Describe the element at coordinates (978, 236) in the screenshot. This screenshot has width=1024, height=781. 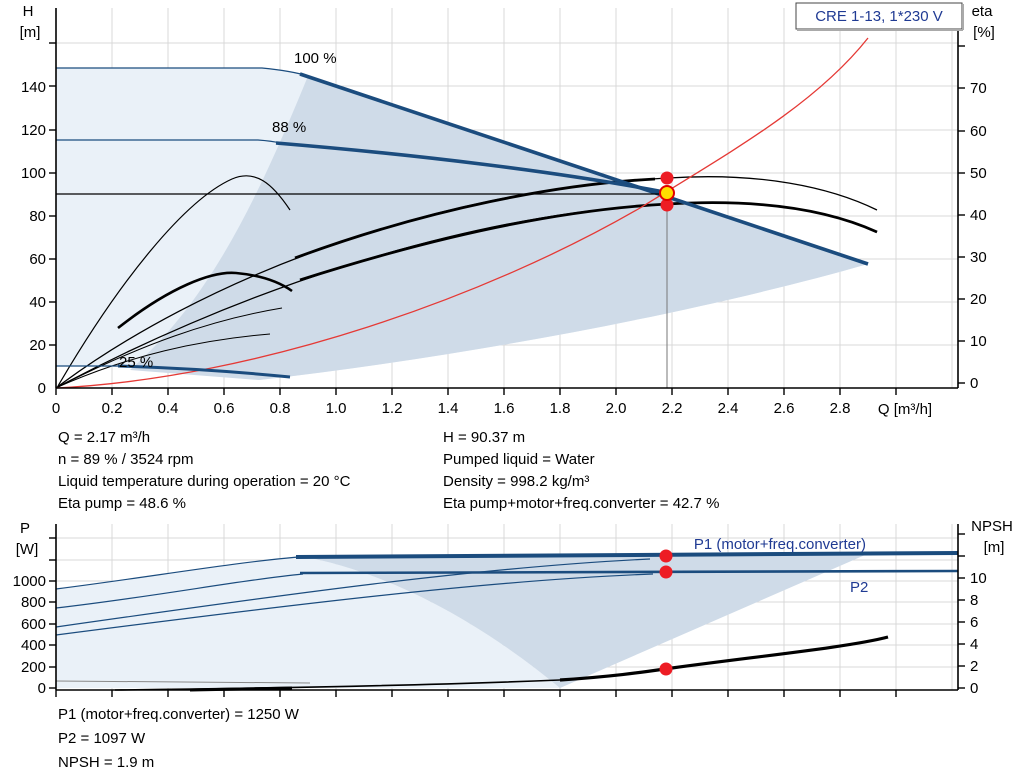
I see `y-right-tick-labels: 70 60 50 40 30 20 10 0` at that location.